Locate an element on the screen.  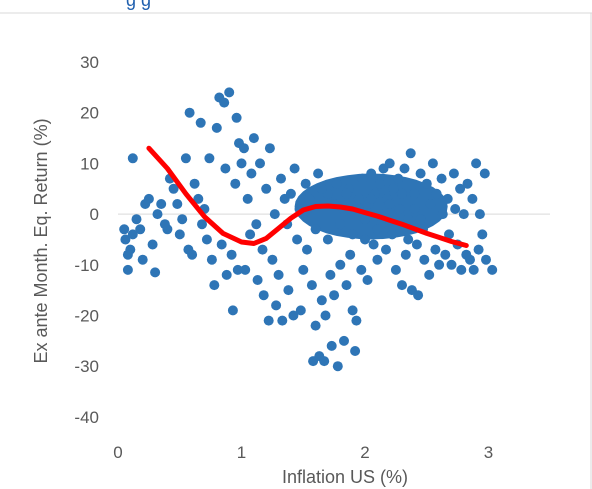
trend-line-layer is located at coordinates (307, 196).